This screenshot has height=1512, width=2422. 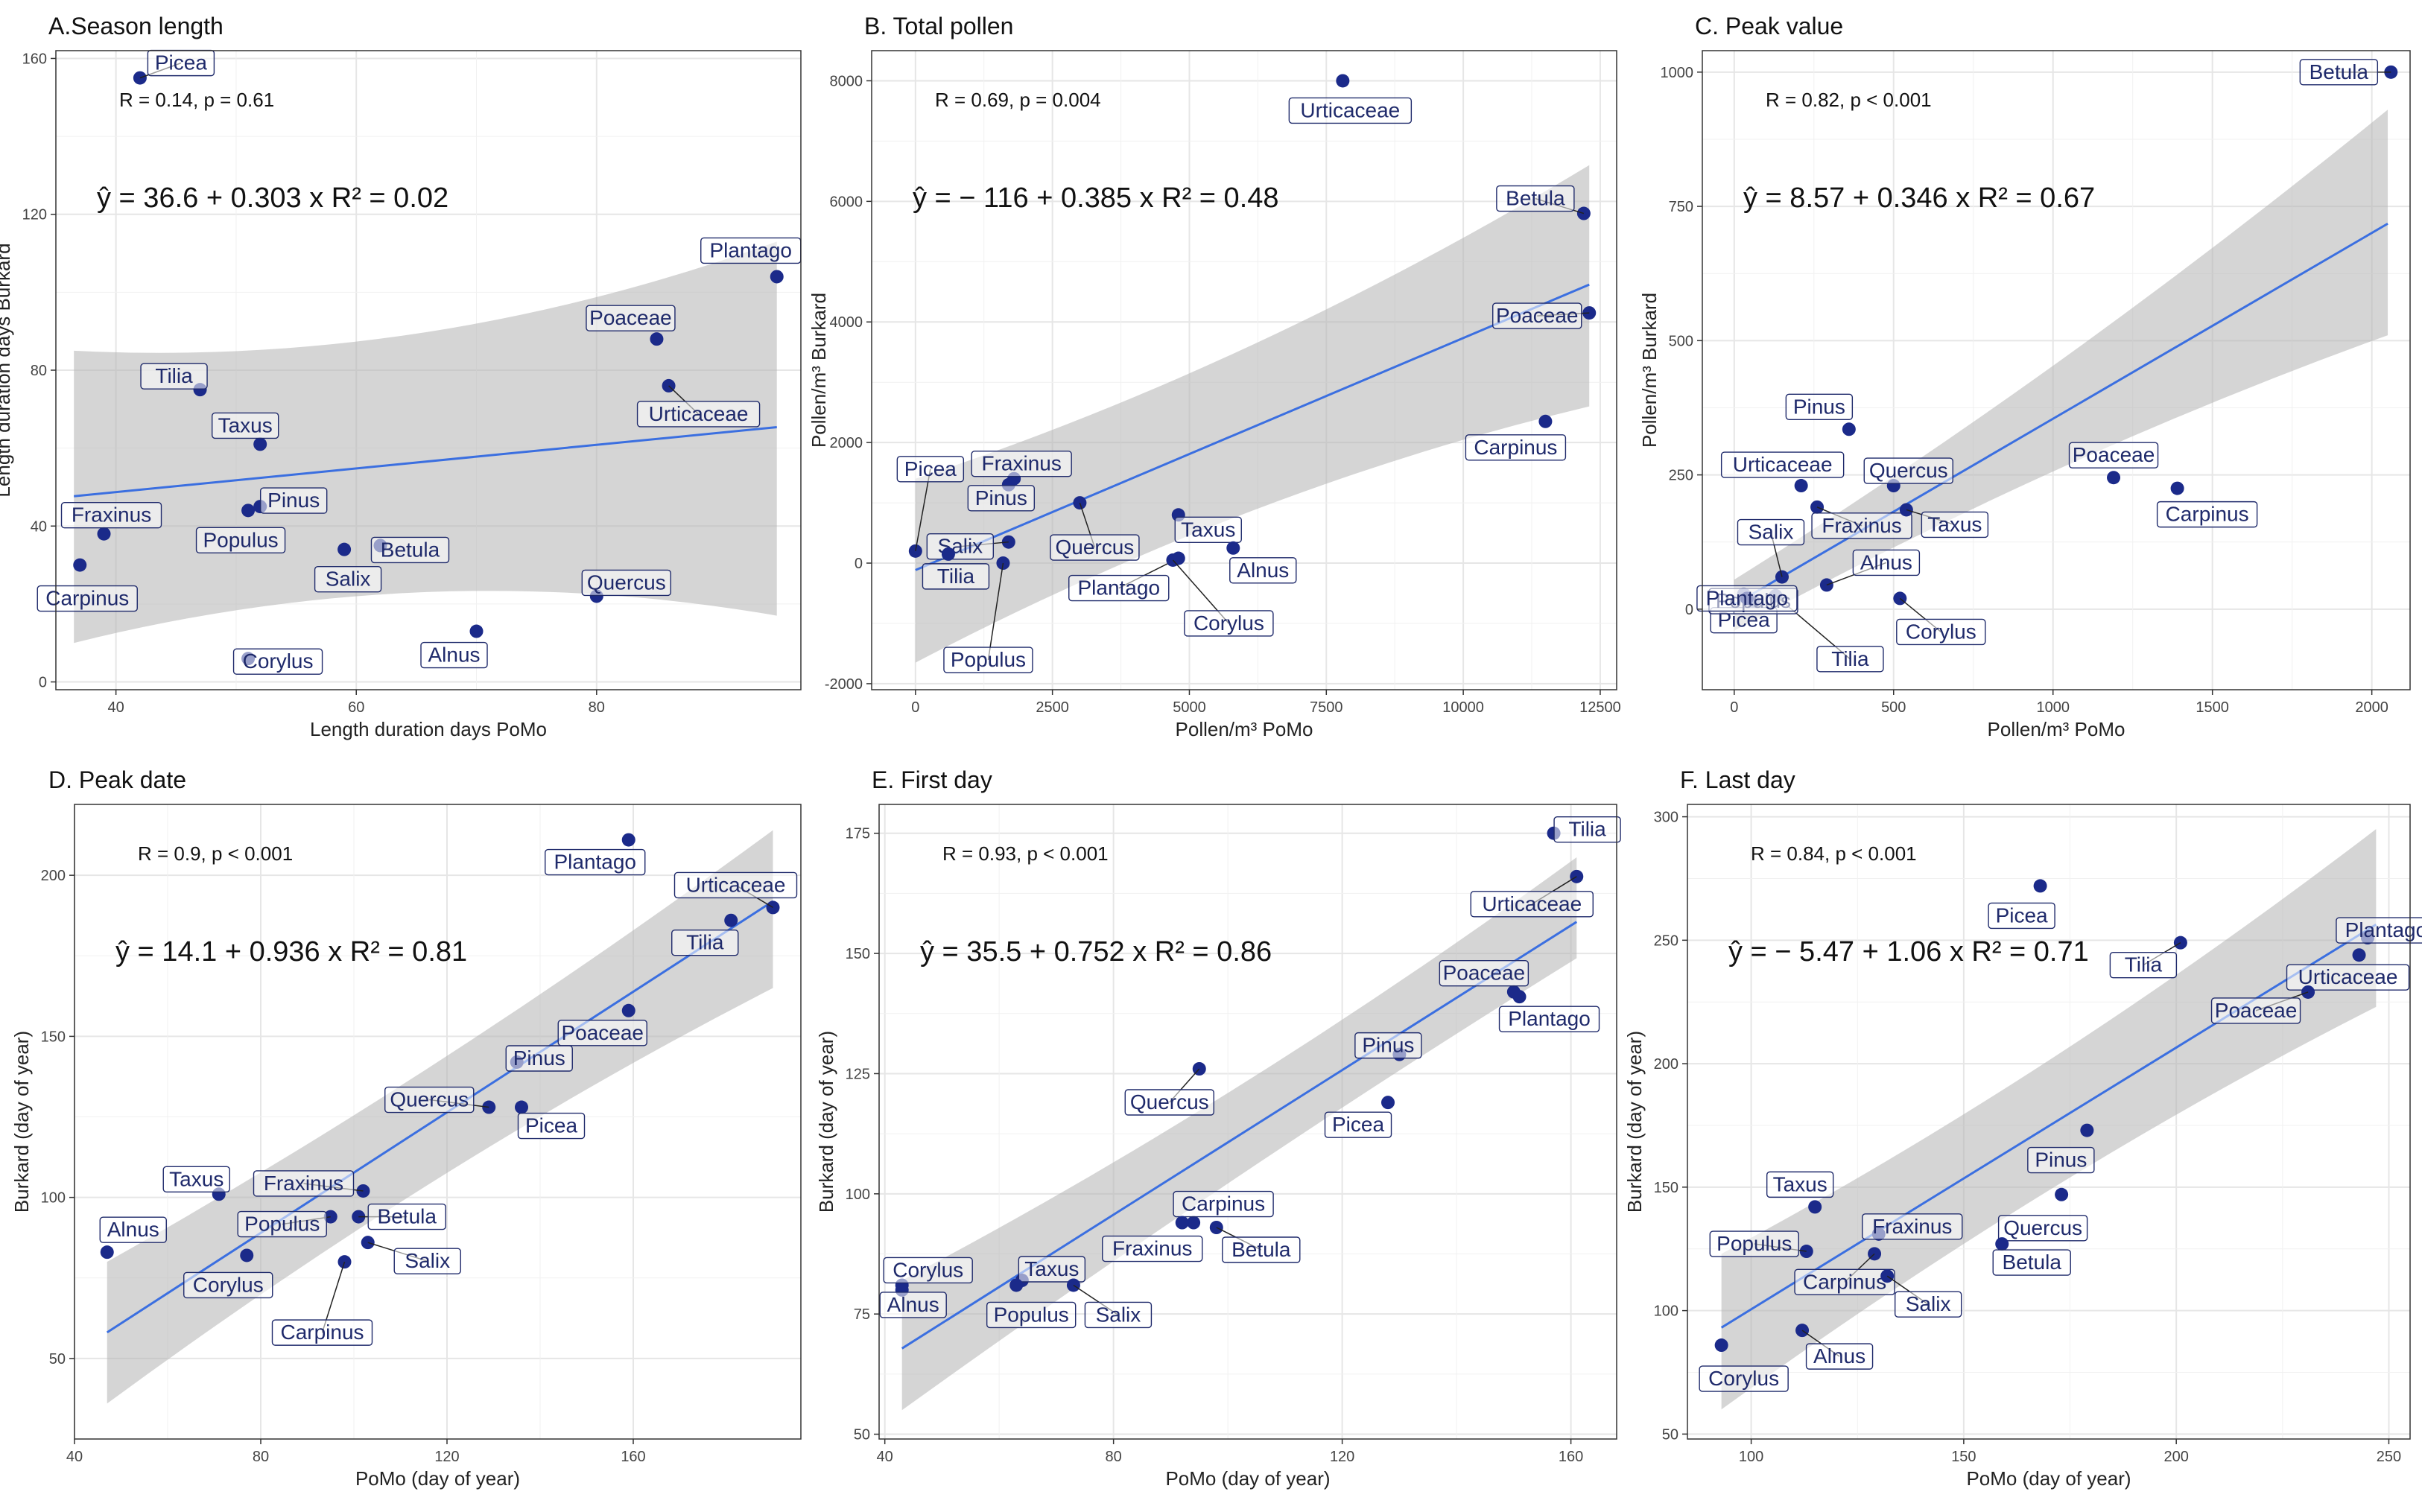 I want to click on data-point-pinus, so click(x=1849, y=429).